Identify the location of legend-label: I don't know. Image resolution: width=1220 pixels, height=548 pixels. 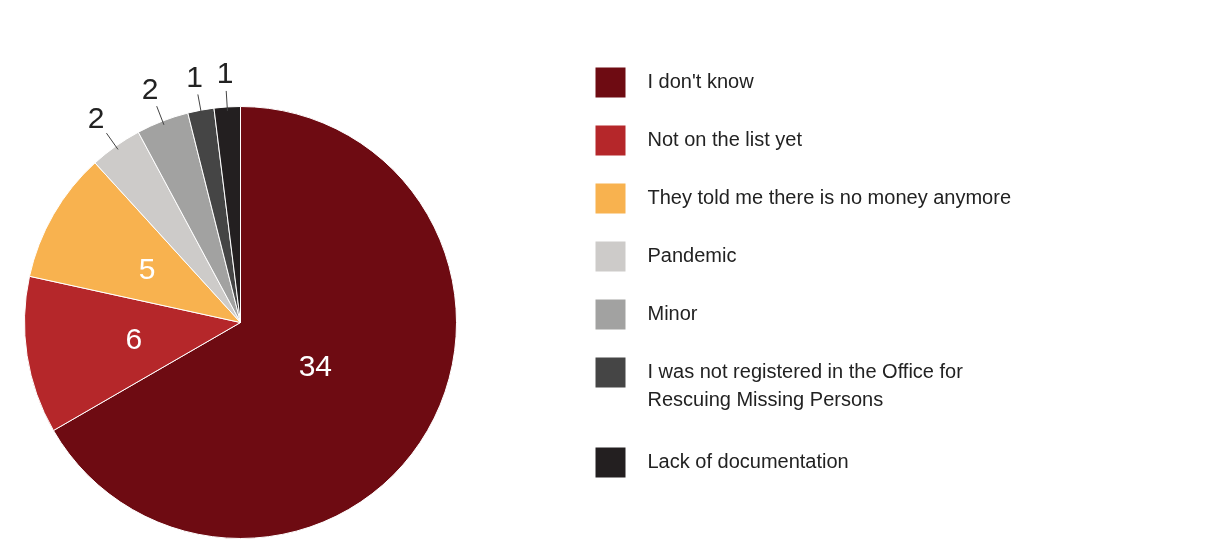
(701, 80).